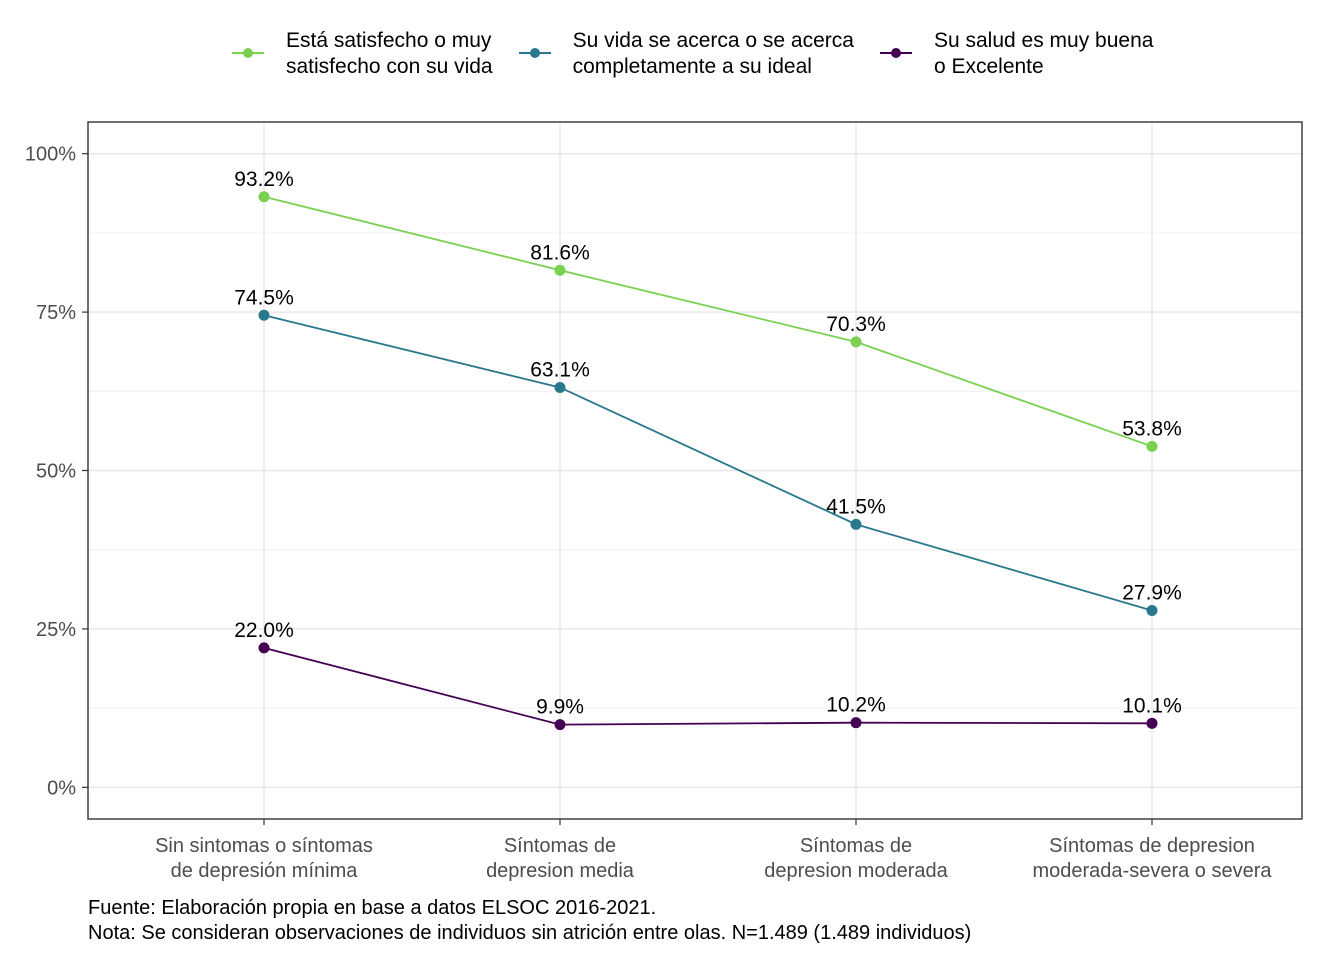  Describe the element at coordinates (1152, 871) in the screenshot. I see `x-tick-label: moderada-severa o severa` at that location.